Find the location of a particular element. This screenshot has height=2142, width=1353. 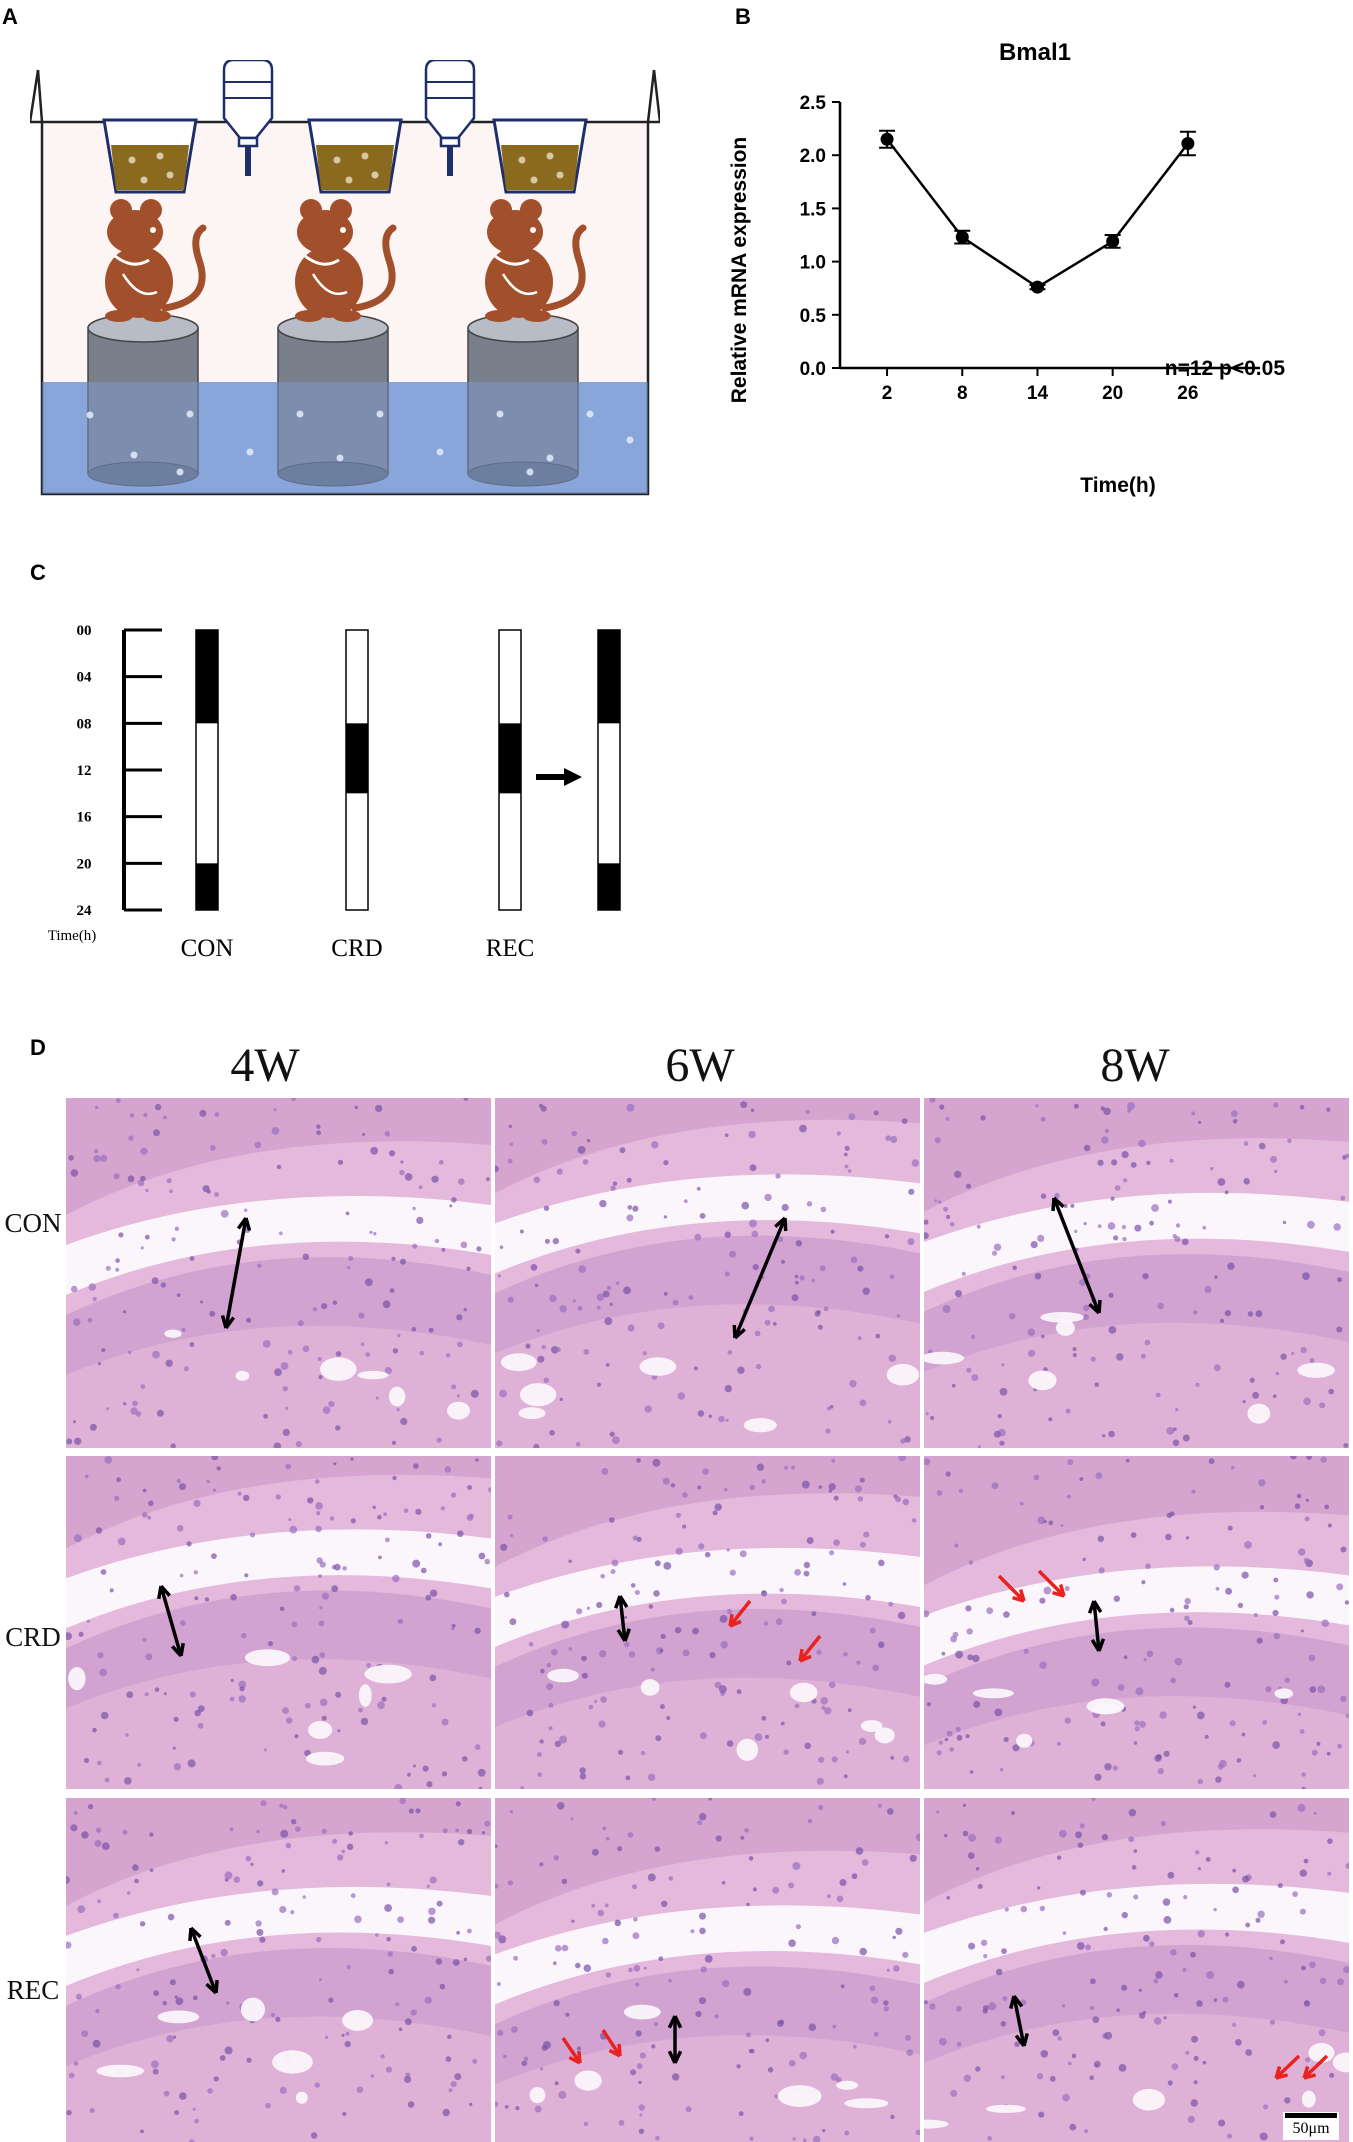

y-tick-label: 2.5 is located at coordinates (813, 103).